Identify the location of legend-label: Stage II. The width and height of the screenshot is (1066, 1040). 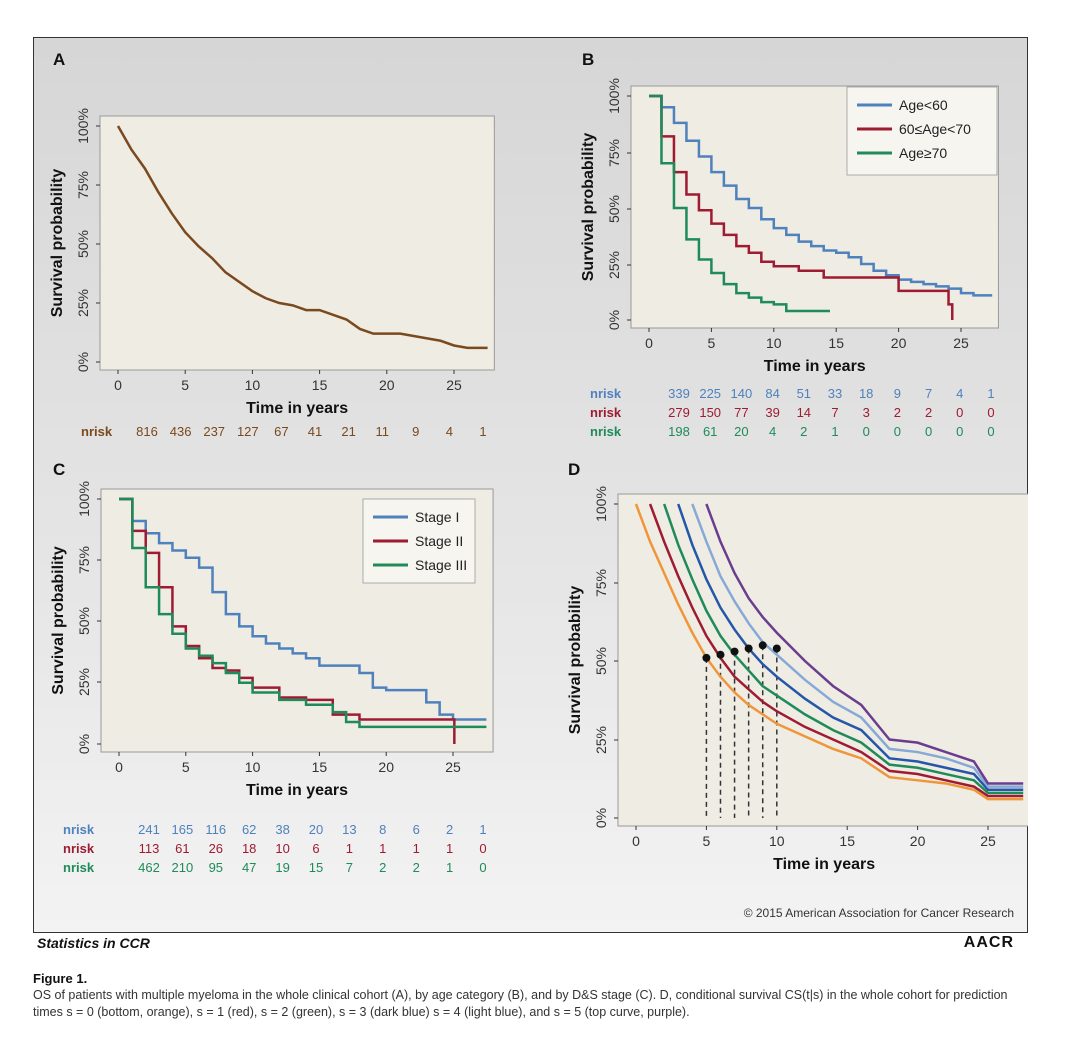
(439, 541).